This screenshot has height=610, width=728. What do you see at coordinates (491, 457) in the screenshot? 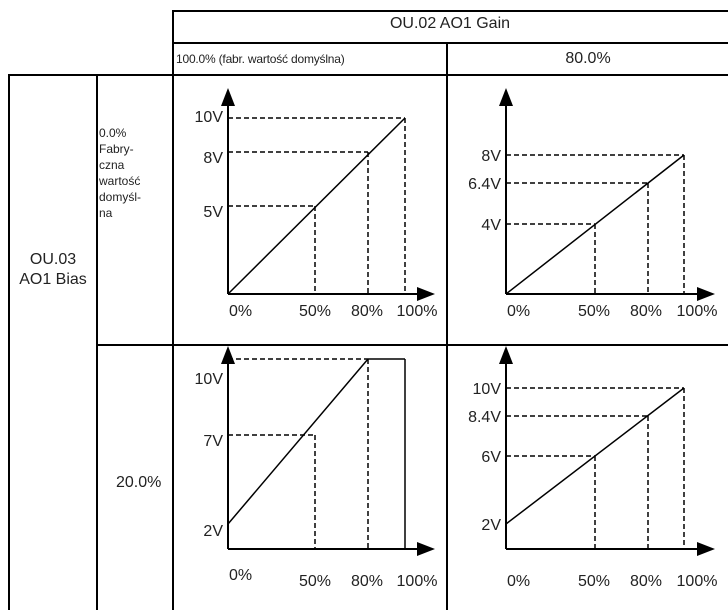
I see `y-label: 6V` at bounding box center [491, 457].